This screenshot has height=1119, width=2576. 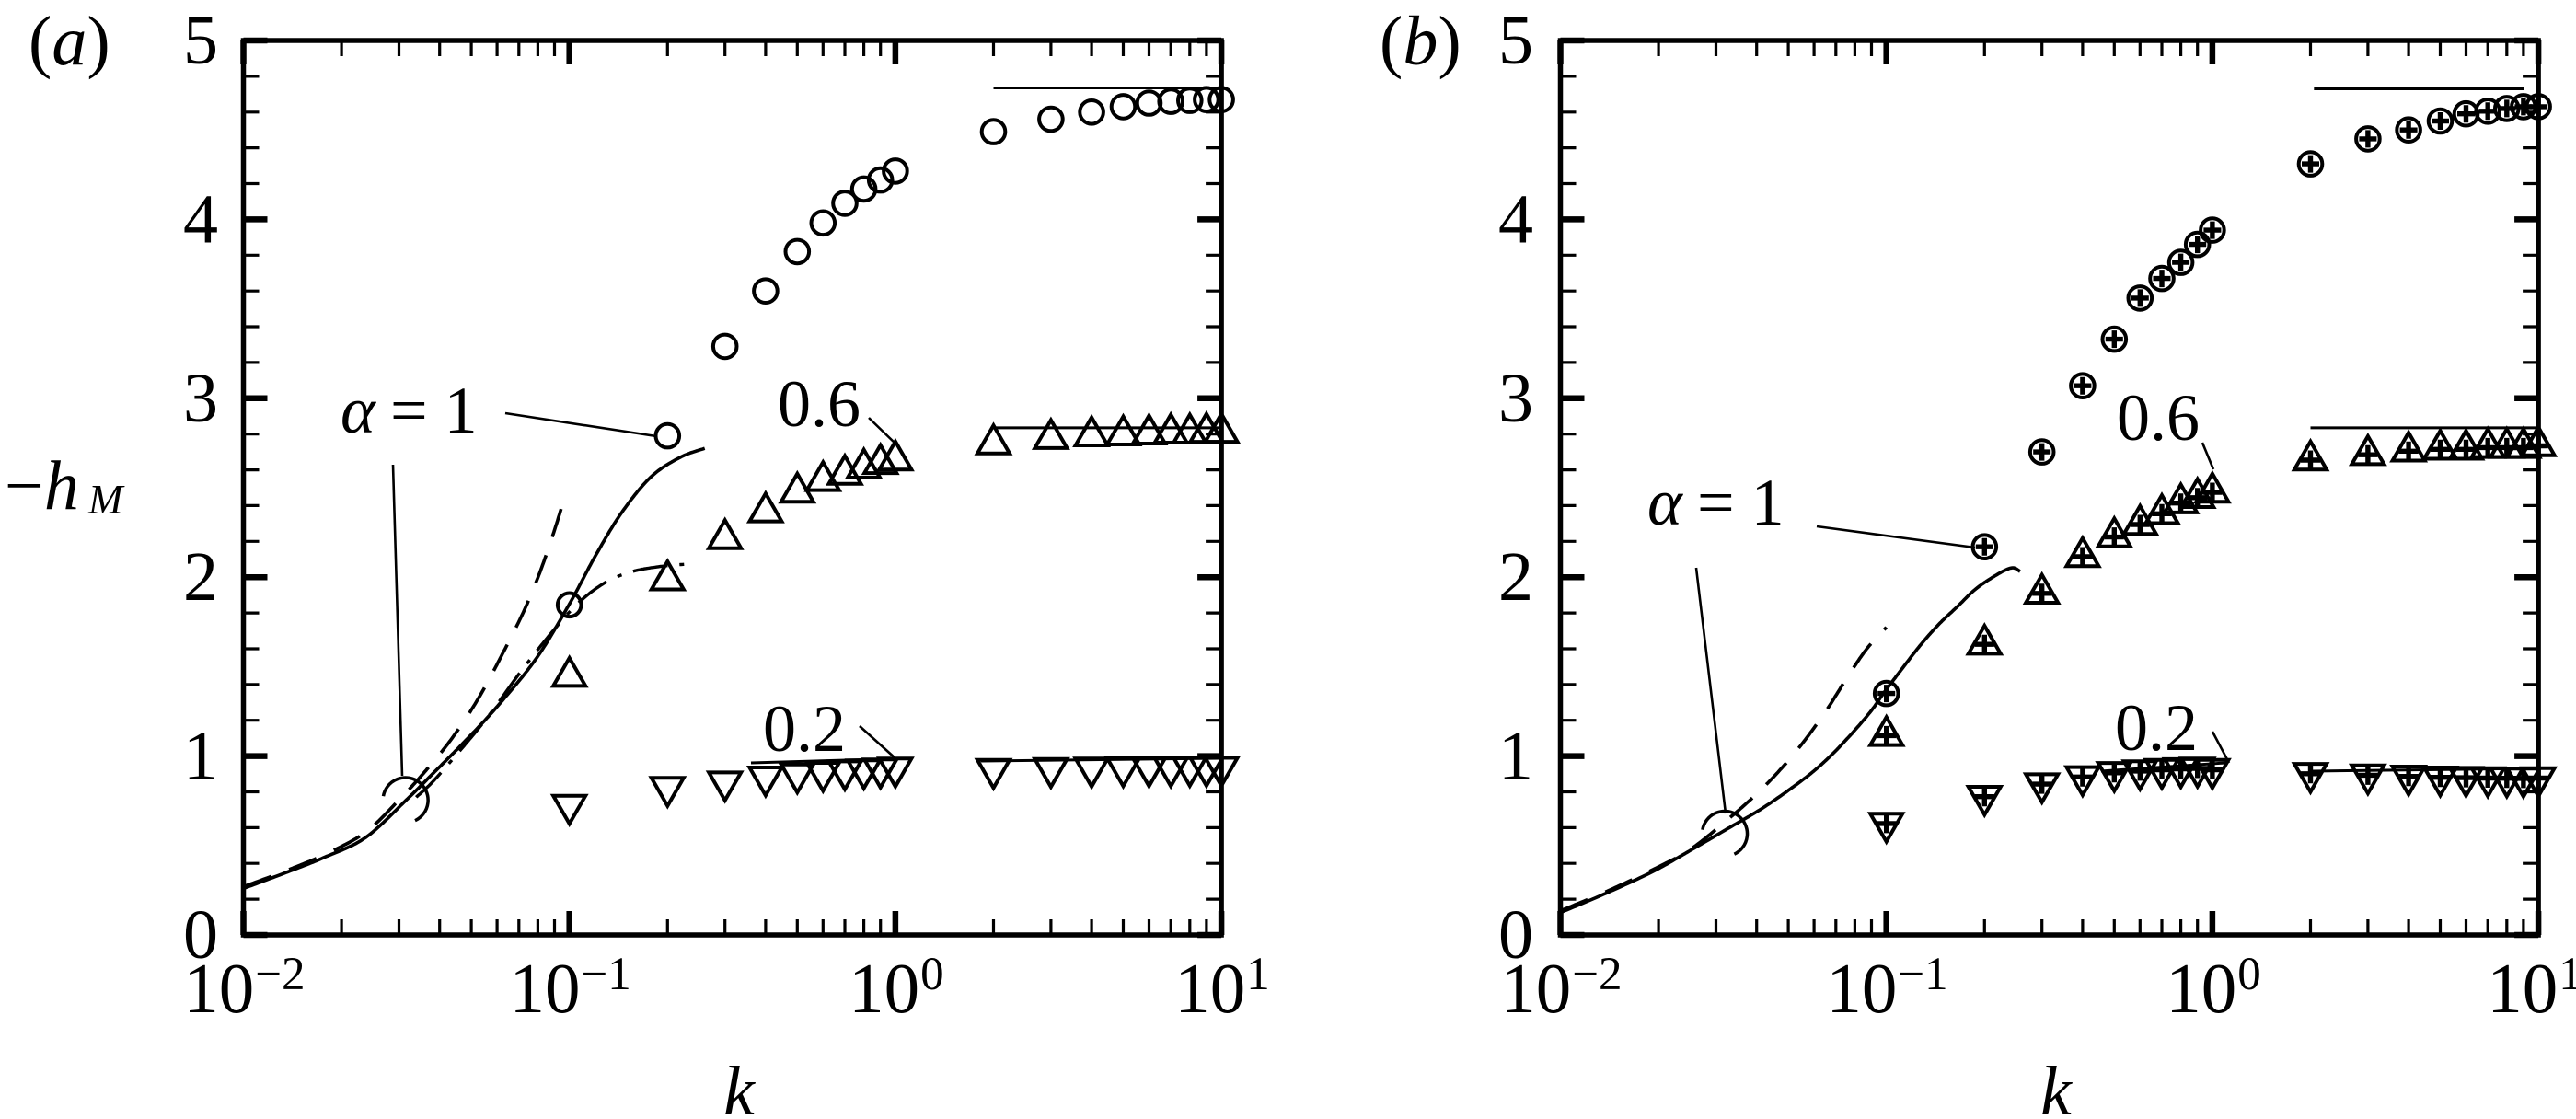 I want to click on svg-text: (b), so click(x=1420, y=41).